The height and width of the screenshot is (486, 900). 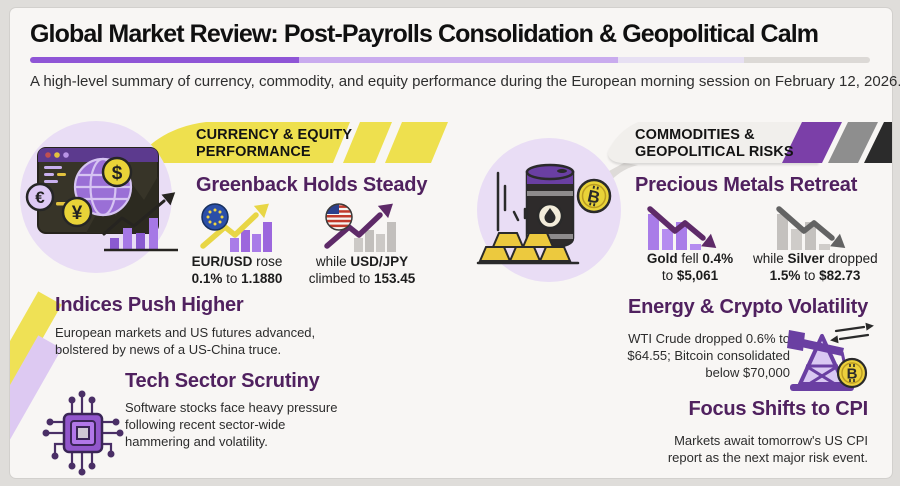 I want to click on text-line: $64.55; Bitcoin consolidated, so click(x=708, y=355).